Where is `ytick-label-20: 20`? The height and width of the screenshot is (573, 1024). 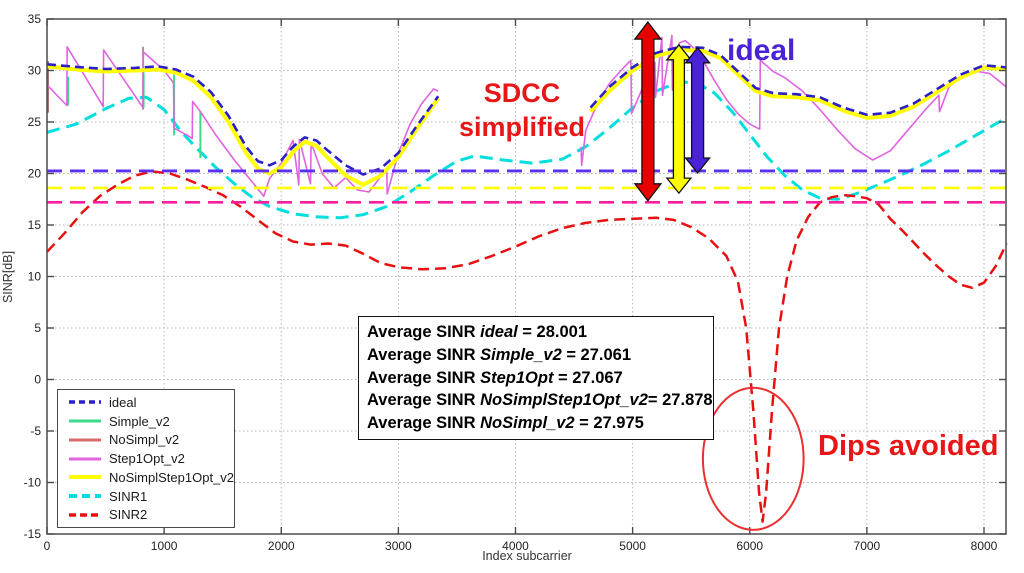 ytick-label-20: 20 is located at coordinates (35, 174).